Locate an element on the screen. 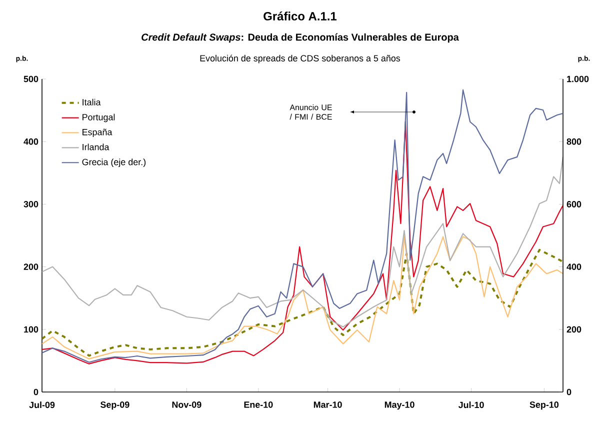 The height and width of the screenshot is (436, 601). legend-label: España is located at coordinates (97, 133).